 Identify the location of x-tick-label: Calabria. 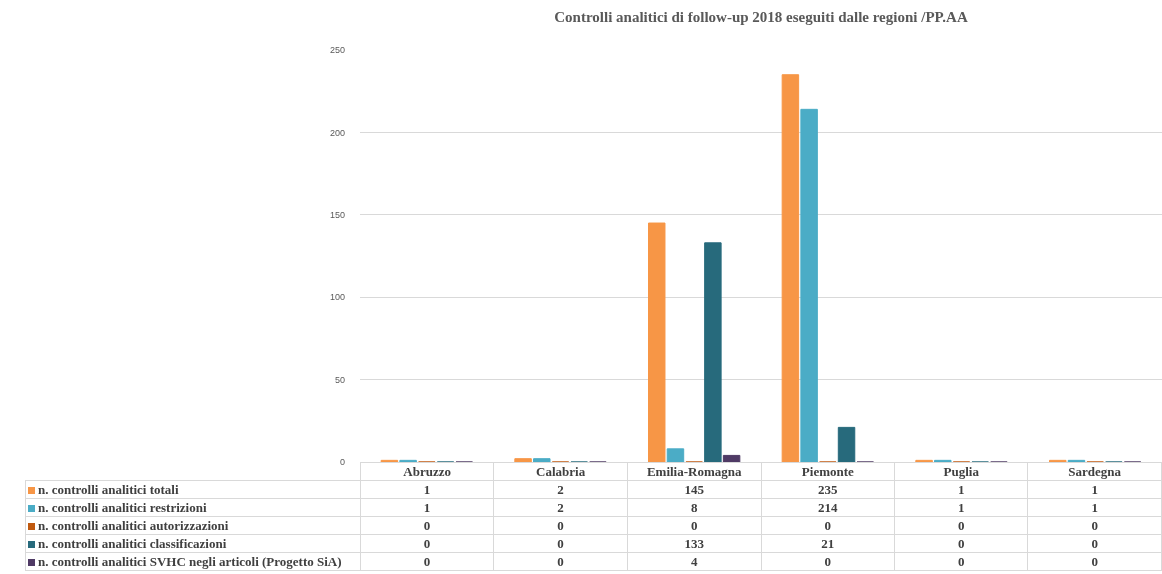
(560, 471).